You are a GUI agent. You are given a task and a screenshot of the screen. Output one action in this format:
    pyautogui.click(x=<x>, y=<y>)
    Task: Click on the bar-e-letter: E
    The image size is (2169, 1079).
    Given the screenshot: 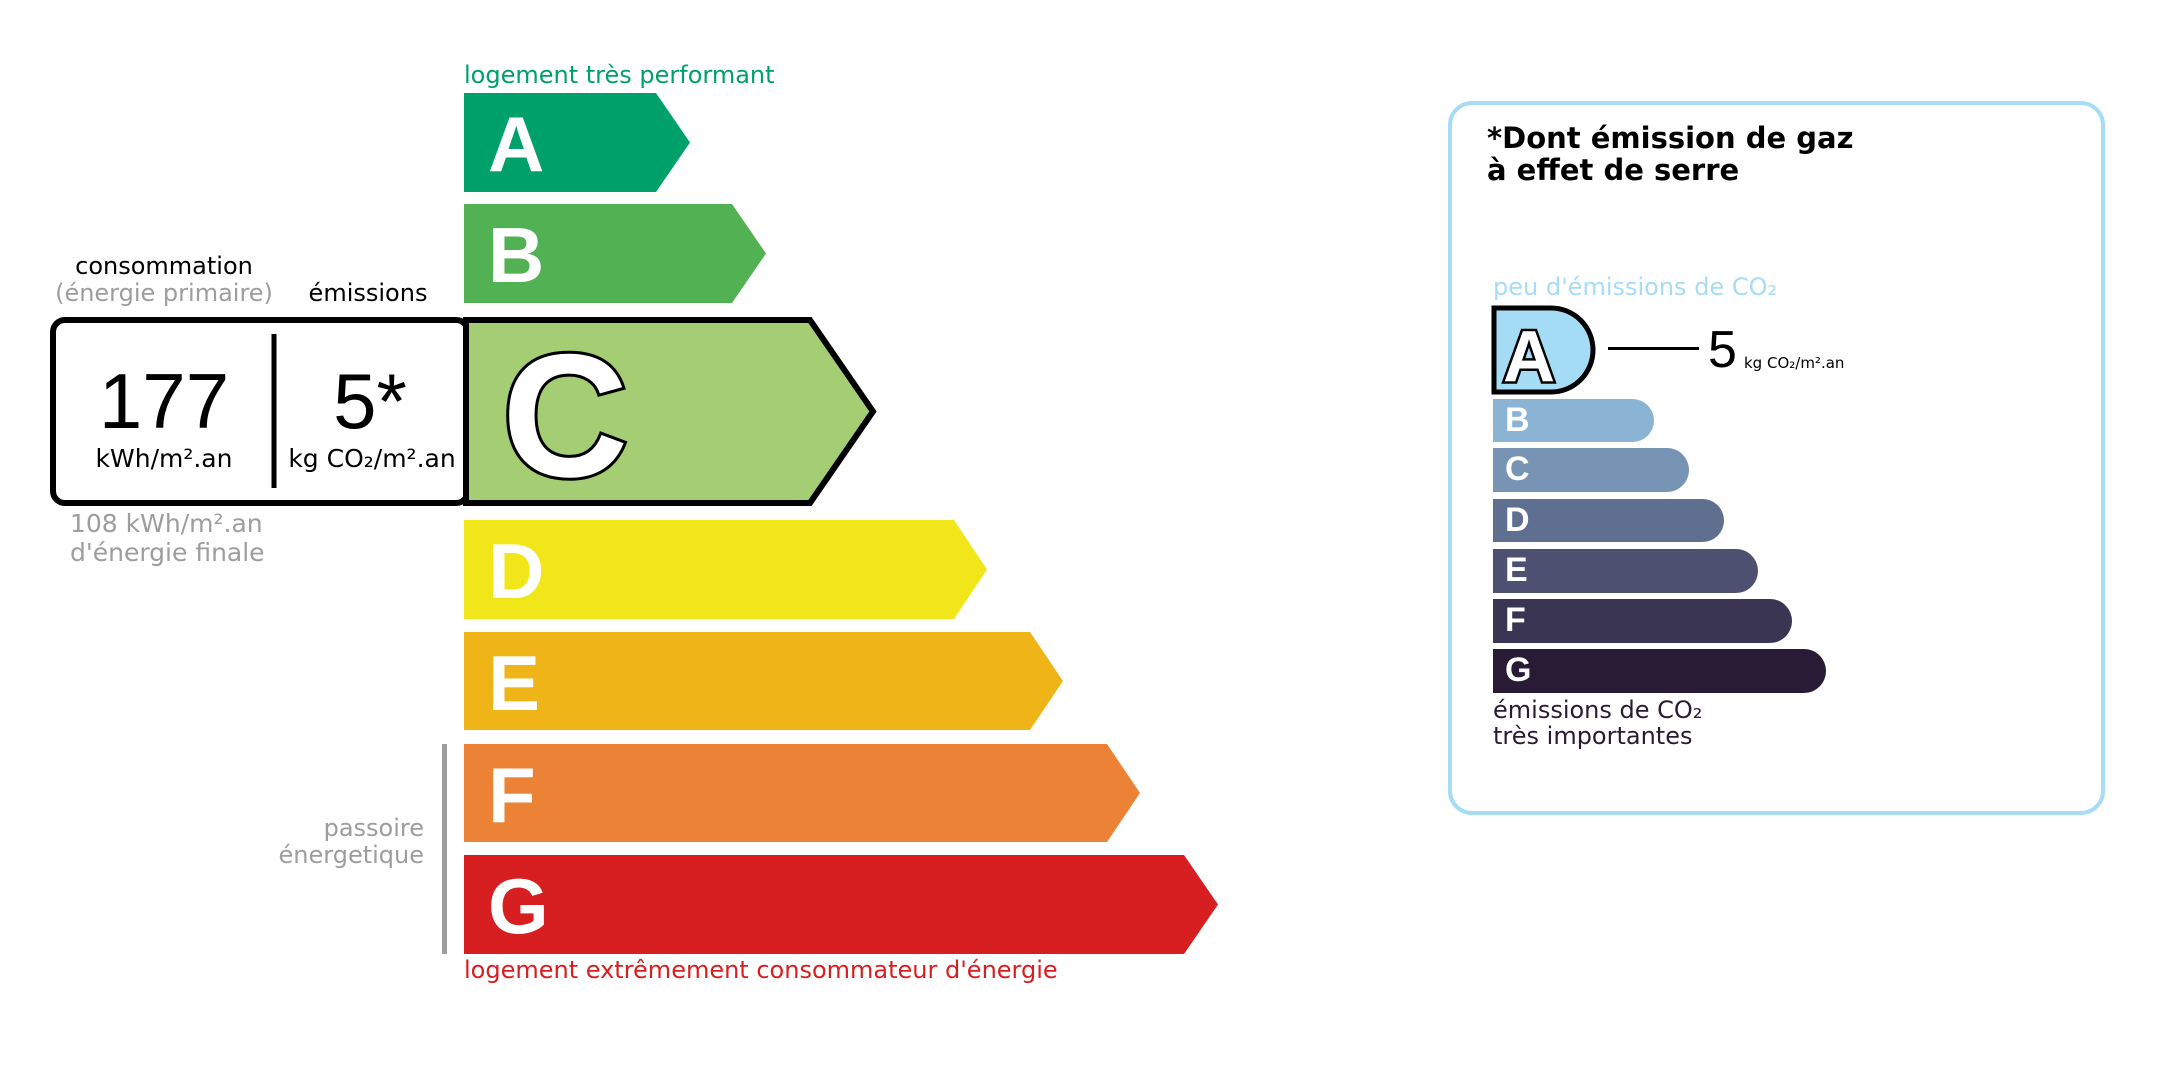 What is the action you would take?
    pyautogui.click(x=514, y=683)
    